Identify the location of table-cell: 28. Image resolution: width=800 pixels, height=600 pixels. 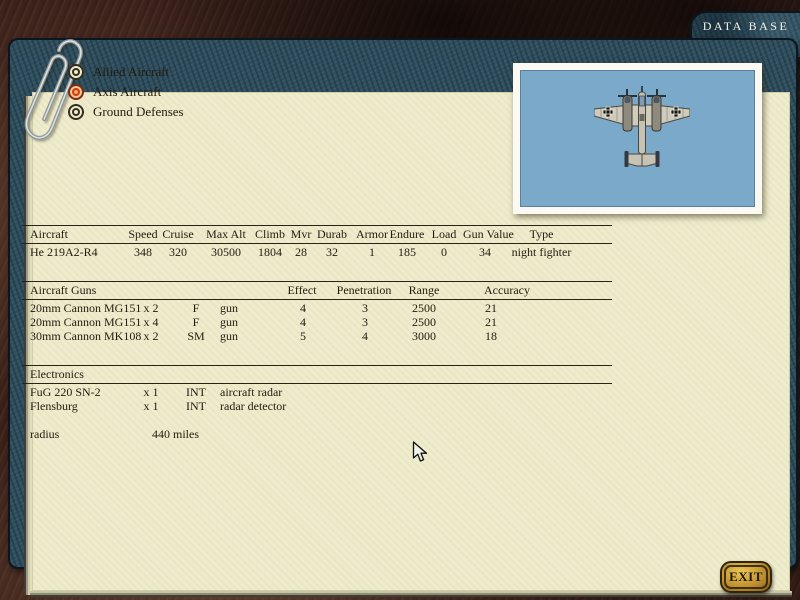
(301, 252).